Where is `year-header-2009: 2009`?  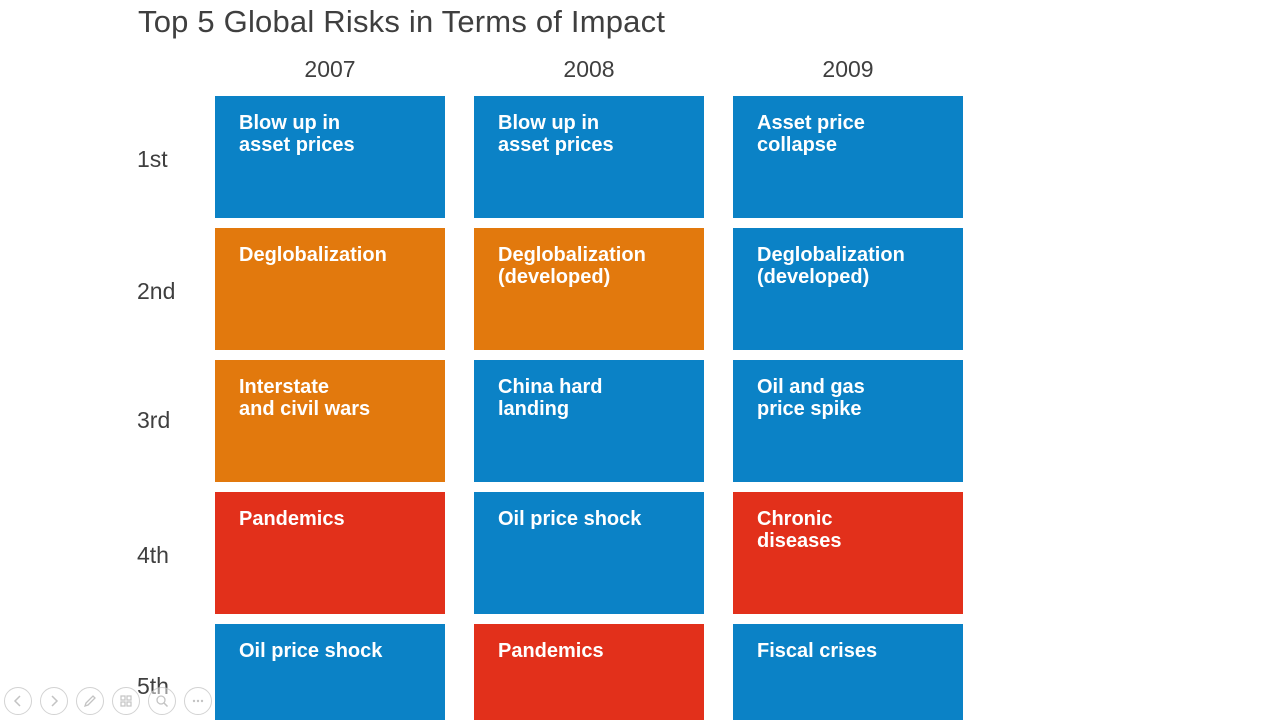 year-header-2009: 2009 is located at coordinates (848, 69).